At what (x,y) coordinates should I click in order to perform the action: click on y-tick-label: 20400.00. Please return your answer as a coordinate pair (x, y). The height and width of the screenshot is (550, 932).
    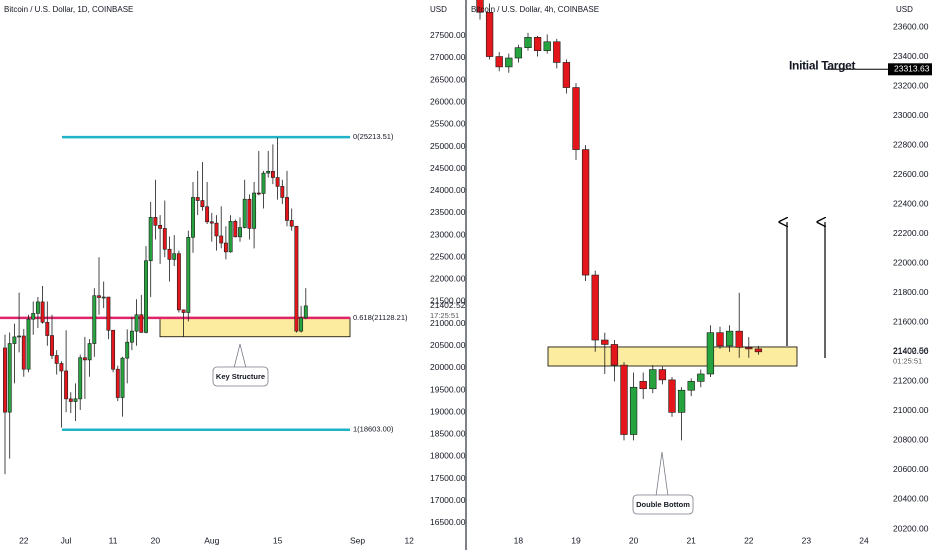
    Looking at the image, I should click on (911, 499).